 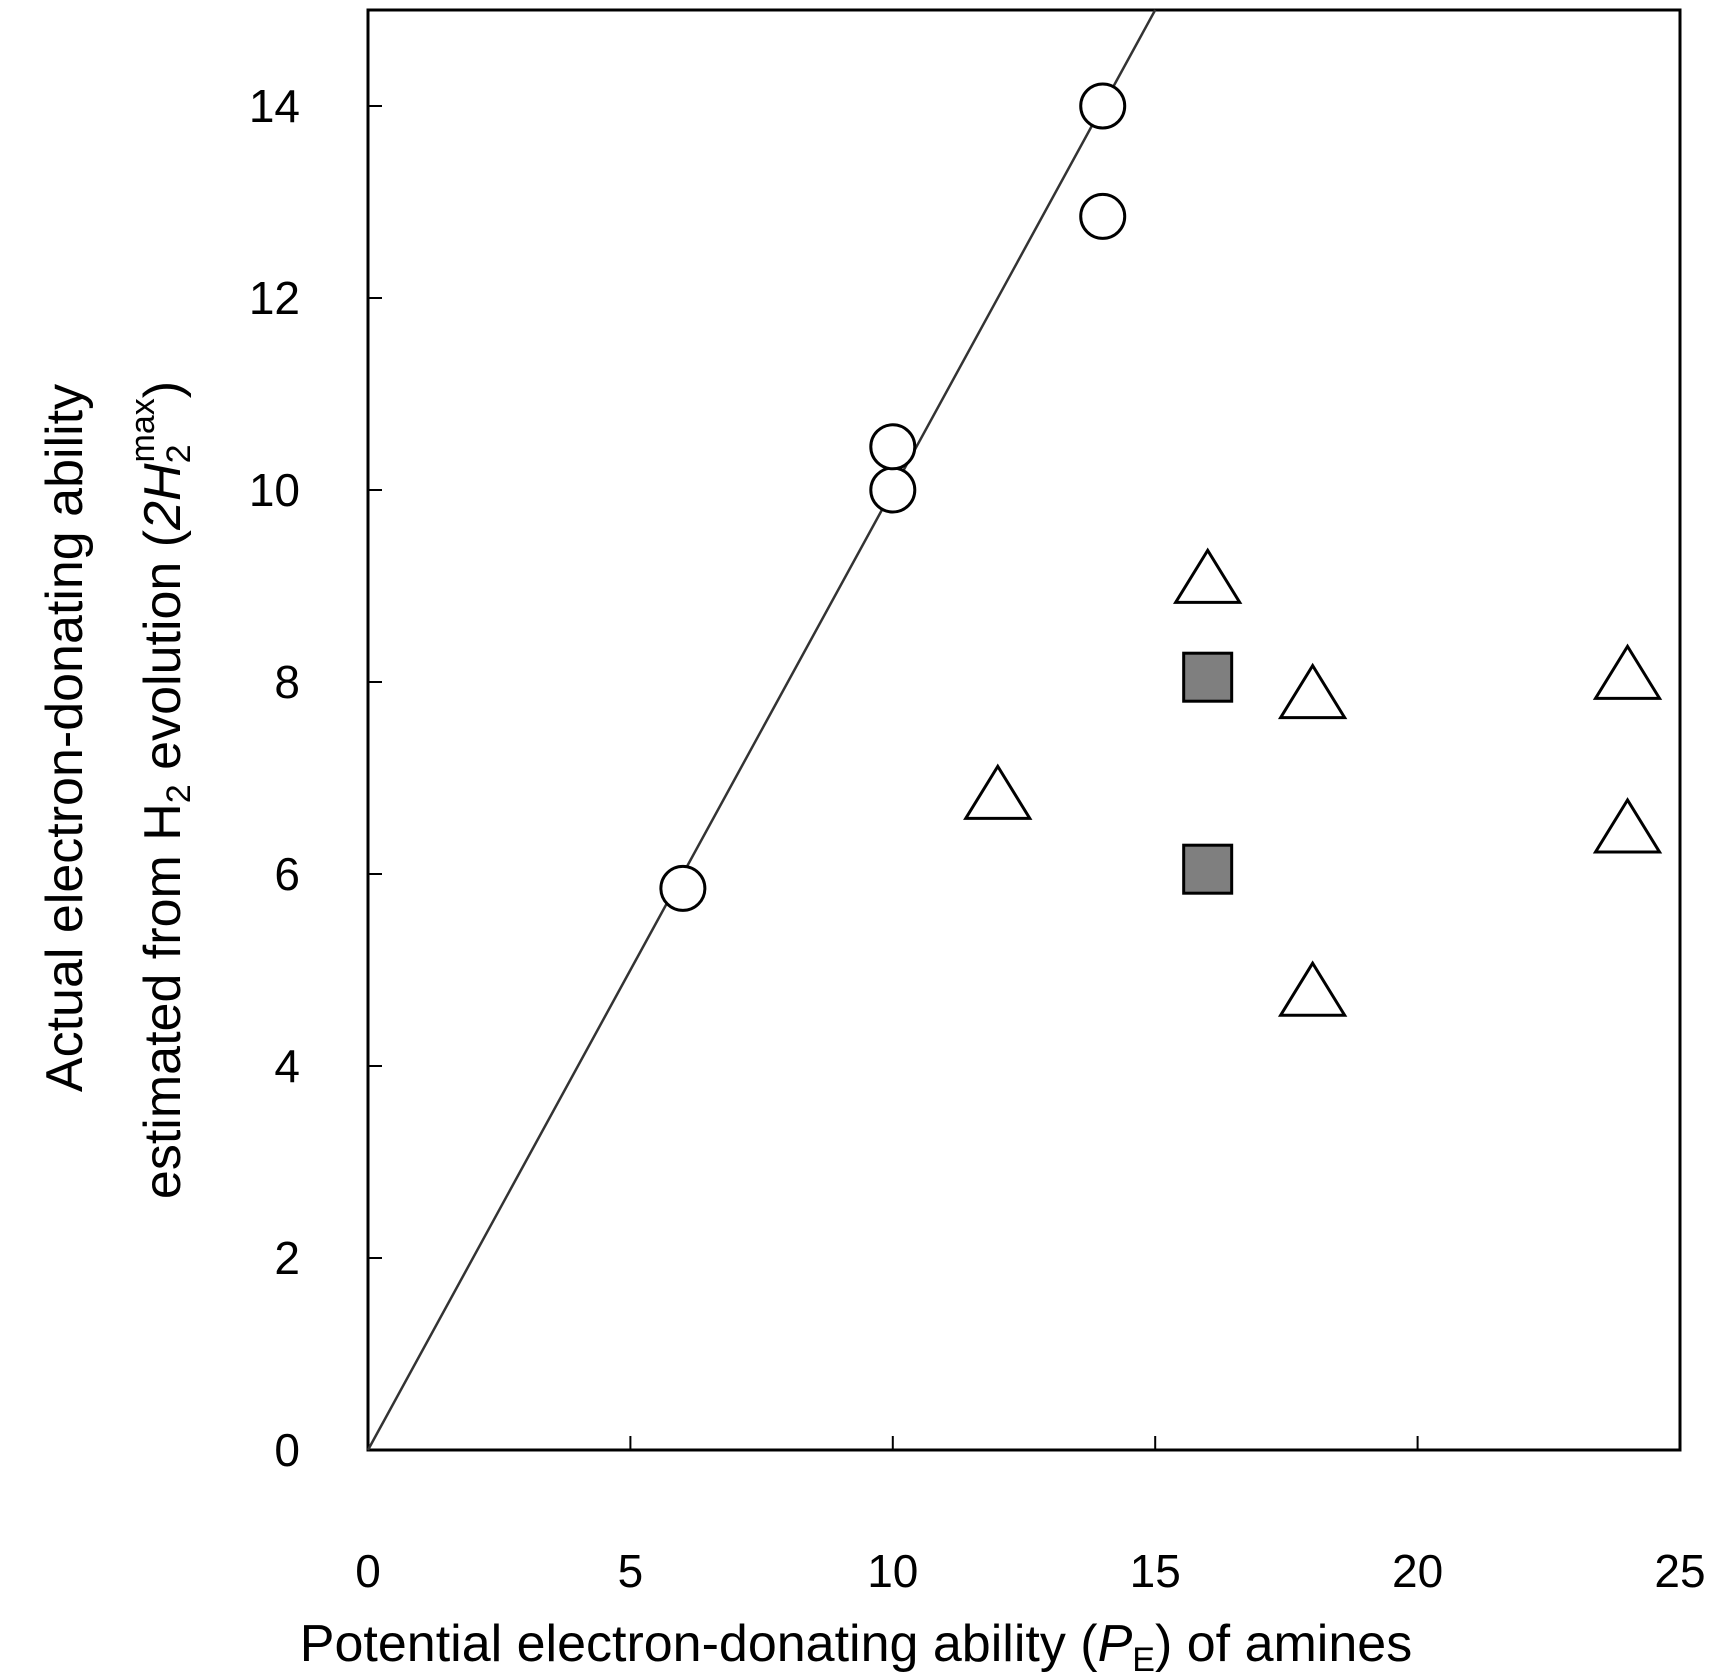 I want to click on y-tick-label: 0, so click(x=287, y=1450).